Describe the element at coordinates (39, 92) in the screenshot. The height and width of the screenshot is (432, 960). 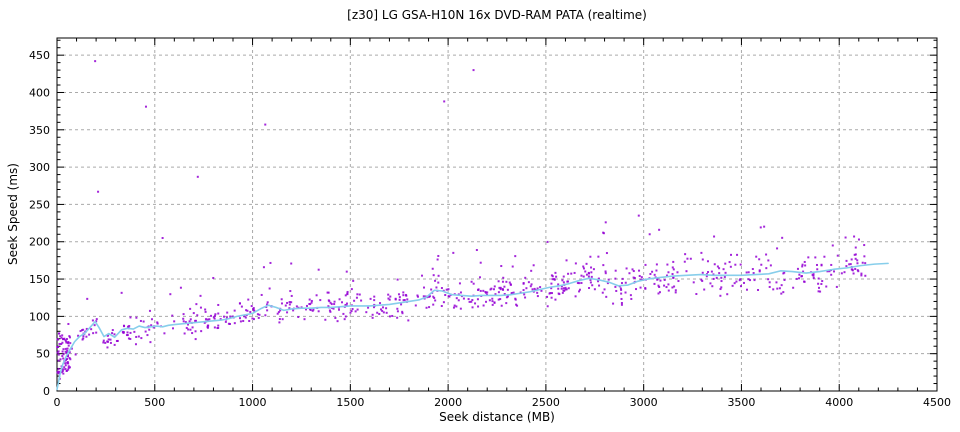
I see `svg-text: 400` at that location.